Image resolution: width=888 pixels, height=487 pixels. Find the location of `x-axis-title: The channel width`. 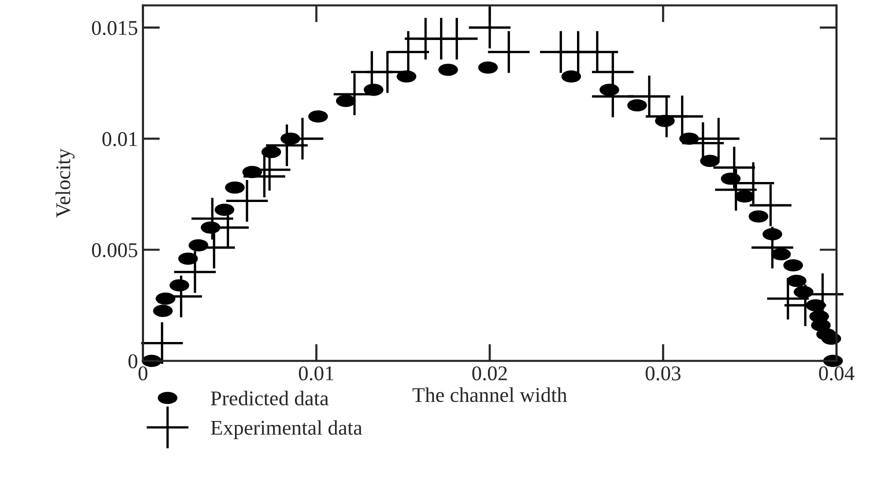

x-axis-title: The channel width is located at coordinates (489, 394).